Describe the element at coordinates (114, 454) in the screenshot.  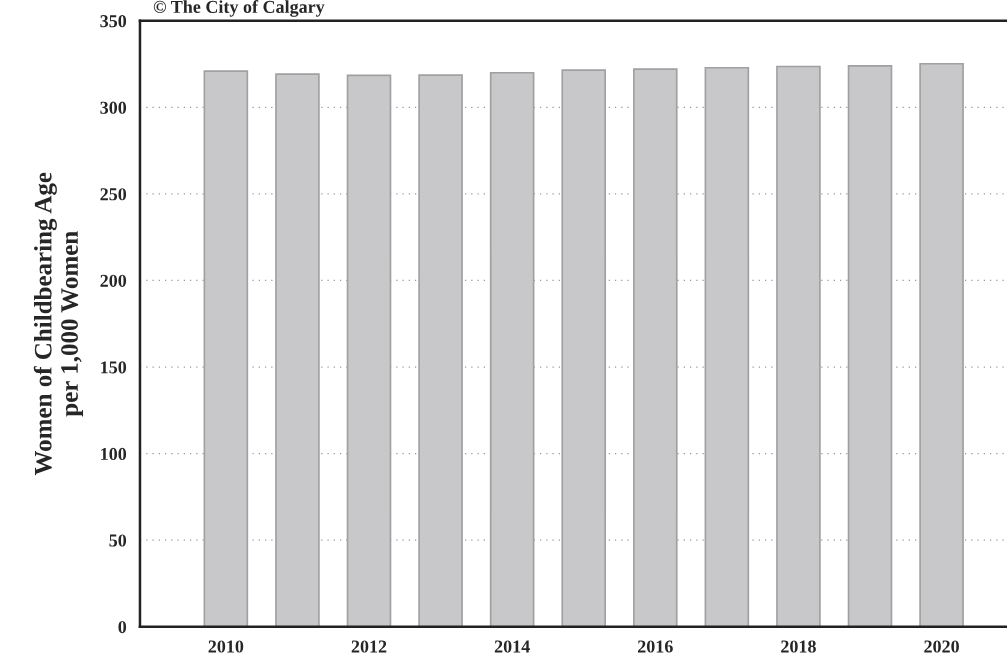
I see `y-tick-label: 100` at that location.